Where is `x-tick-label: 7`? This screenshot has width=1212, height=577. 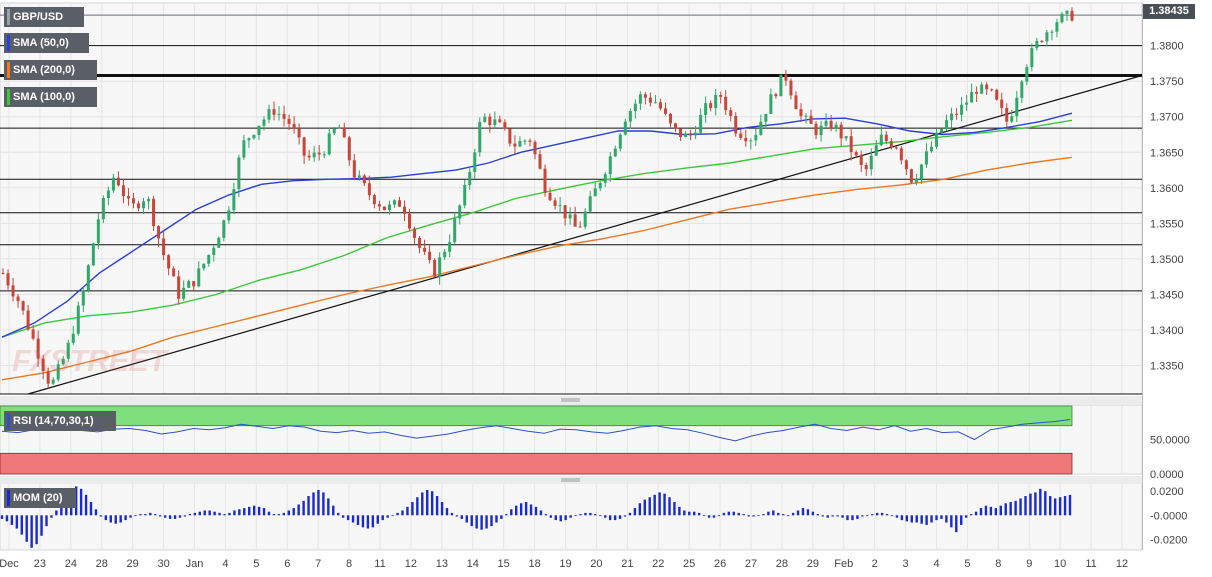
x-tick-label: 7 is located at coordinates (318, 564).